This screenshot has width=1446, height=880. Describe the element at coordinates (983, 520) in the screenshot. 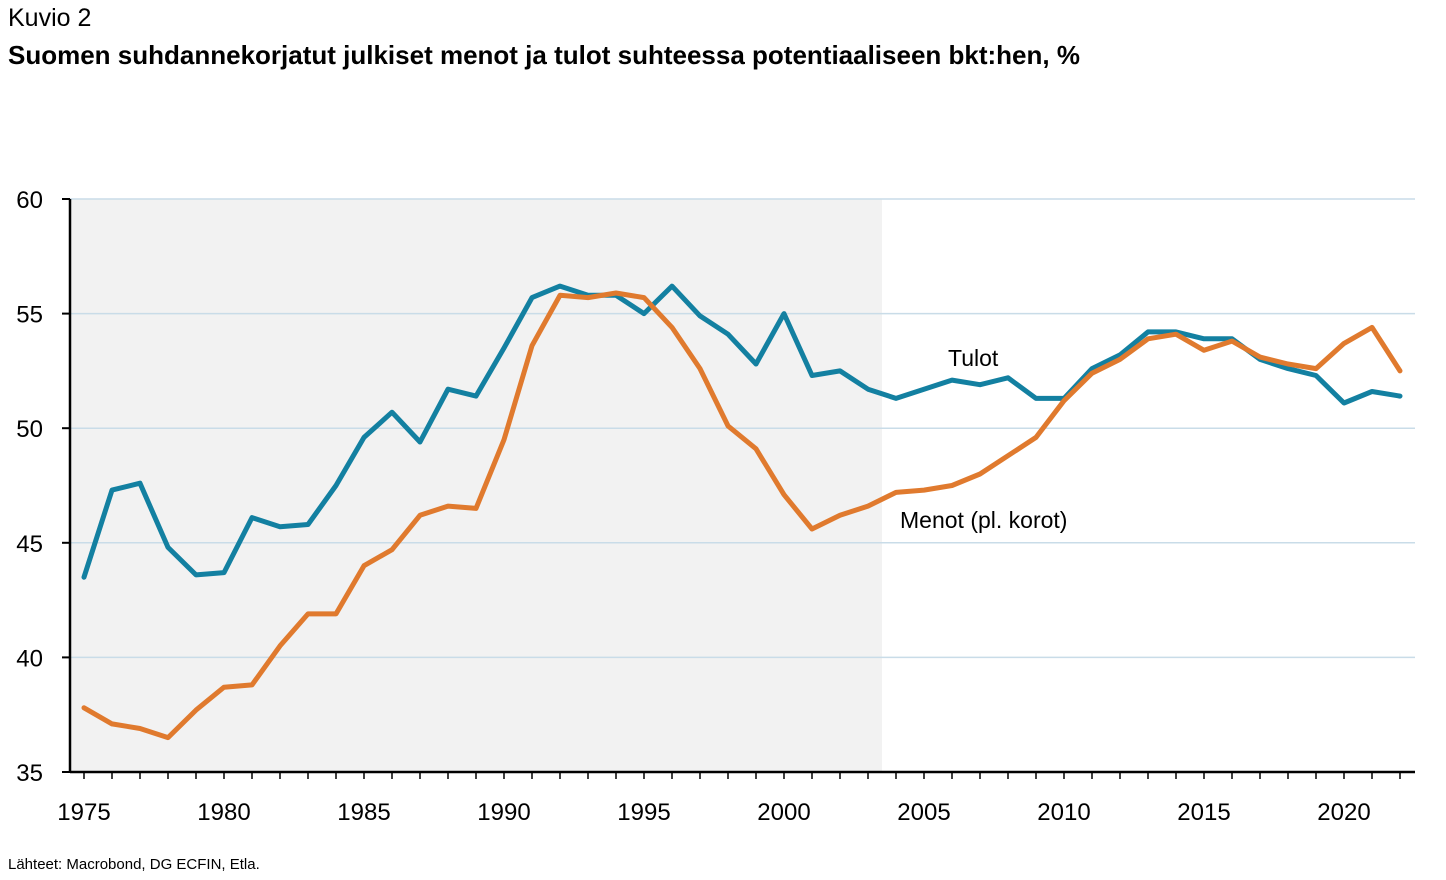

I see `series-label-menot: Menot (pl. korot)` at that location.